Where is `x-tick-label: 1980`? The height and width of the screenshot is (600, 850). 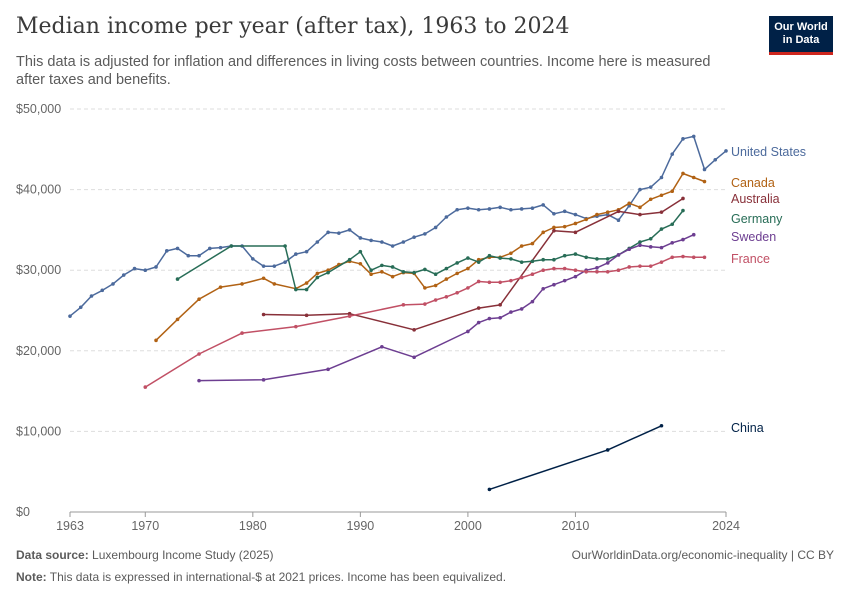 x-tick-label: 1980 is located at coordinates (253, 526).